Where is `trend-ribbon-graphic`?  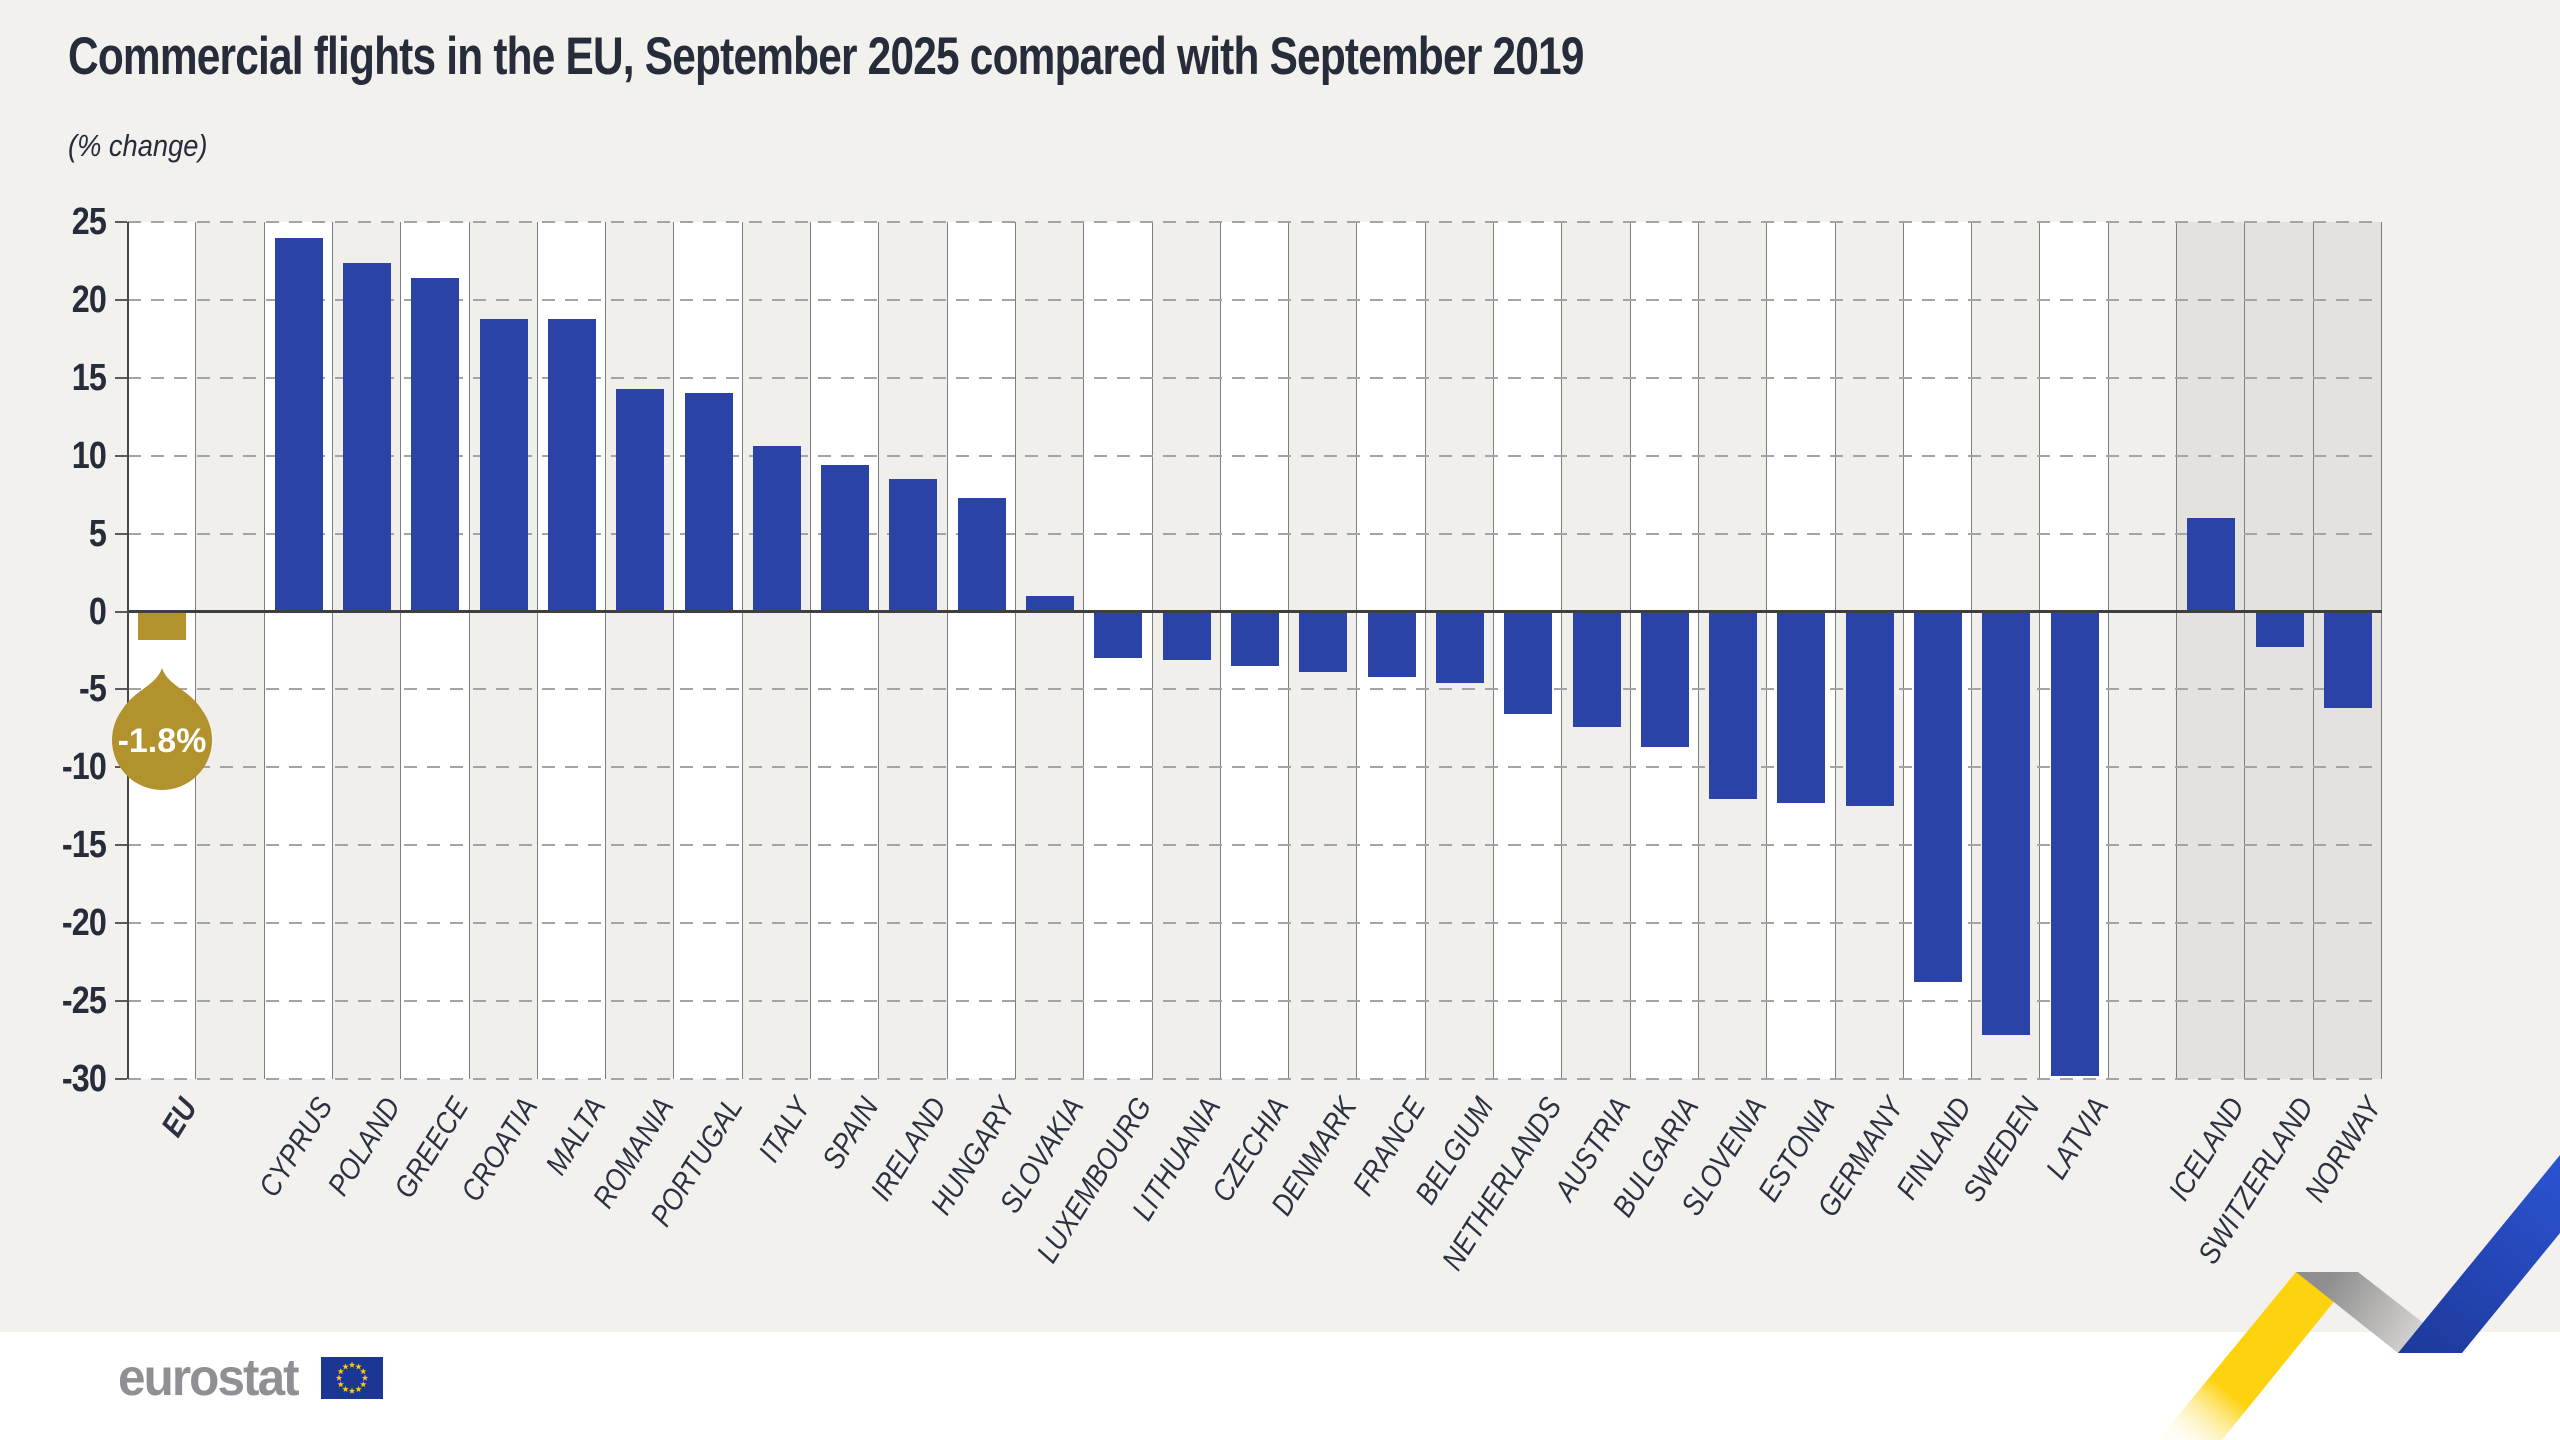 trend-ribbon-graphic is located at coordinates (2359, 1297).